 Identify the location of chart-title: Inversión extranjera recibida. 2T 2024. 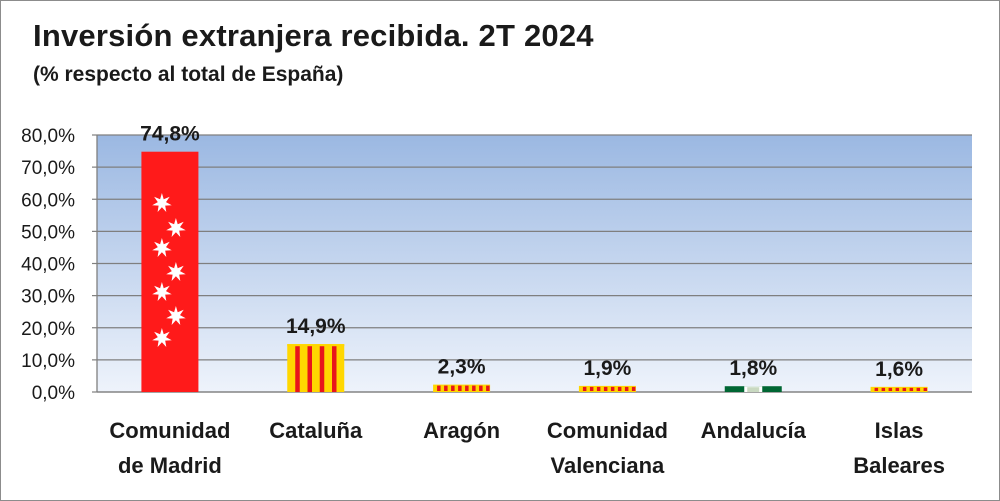
(313, 35).